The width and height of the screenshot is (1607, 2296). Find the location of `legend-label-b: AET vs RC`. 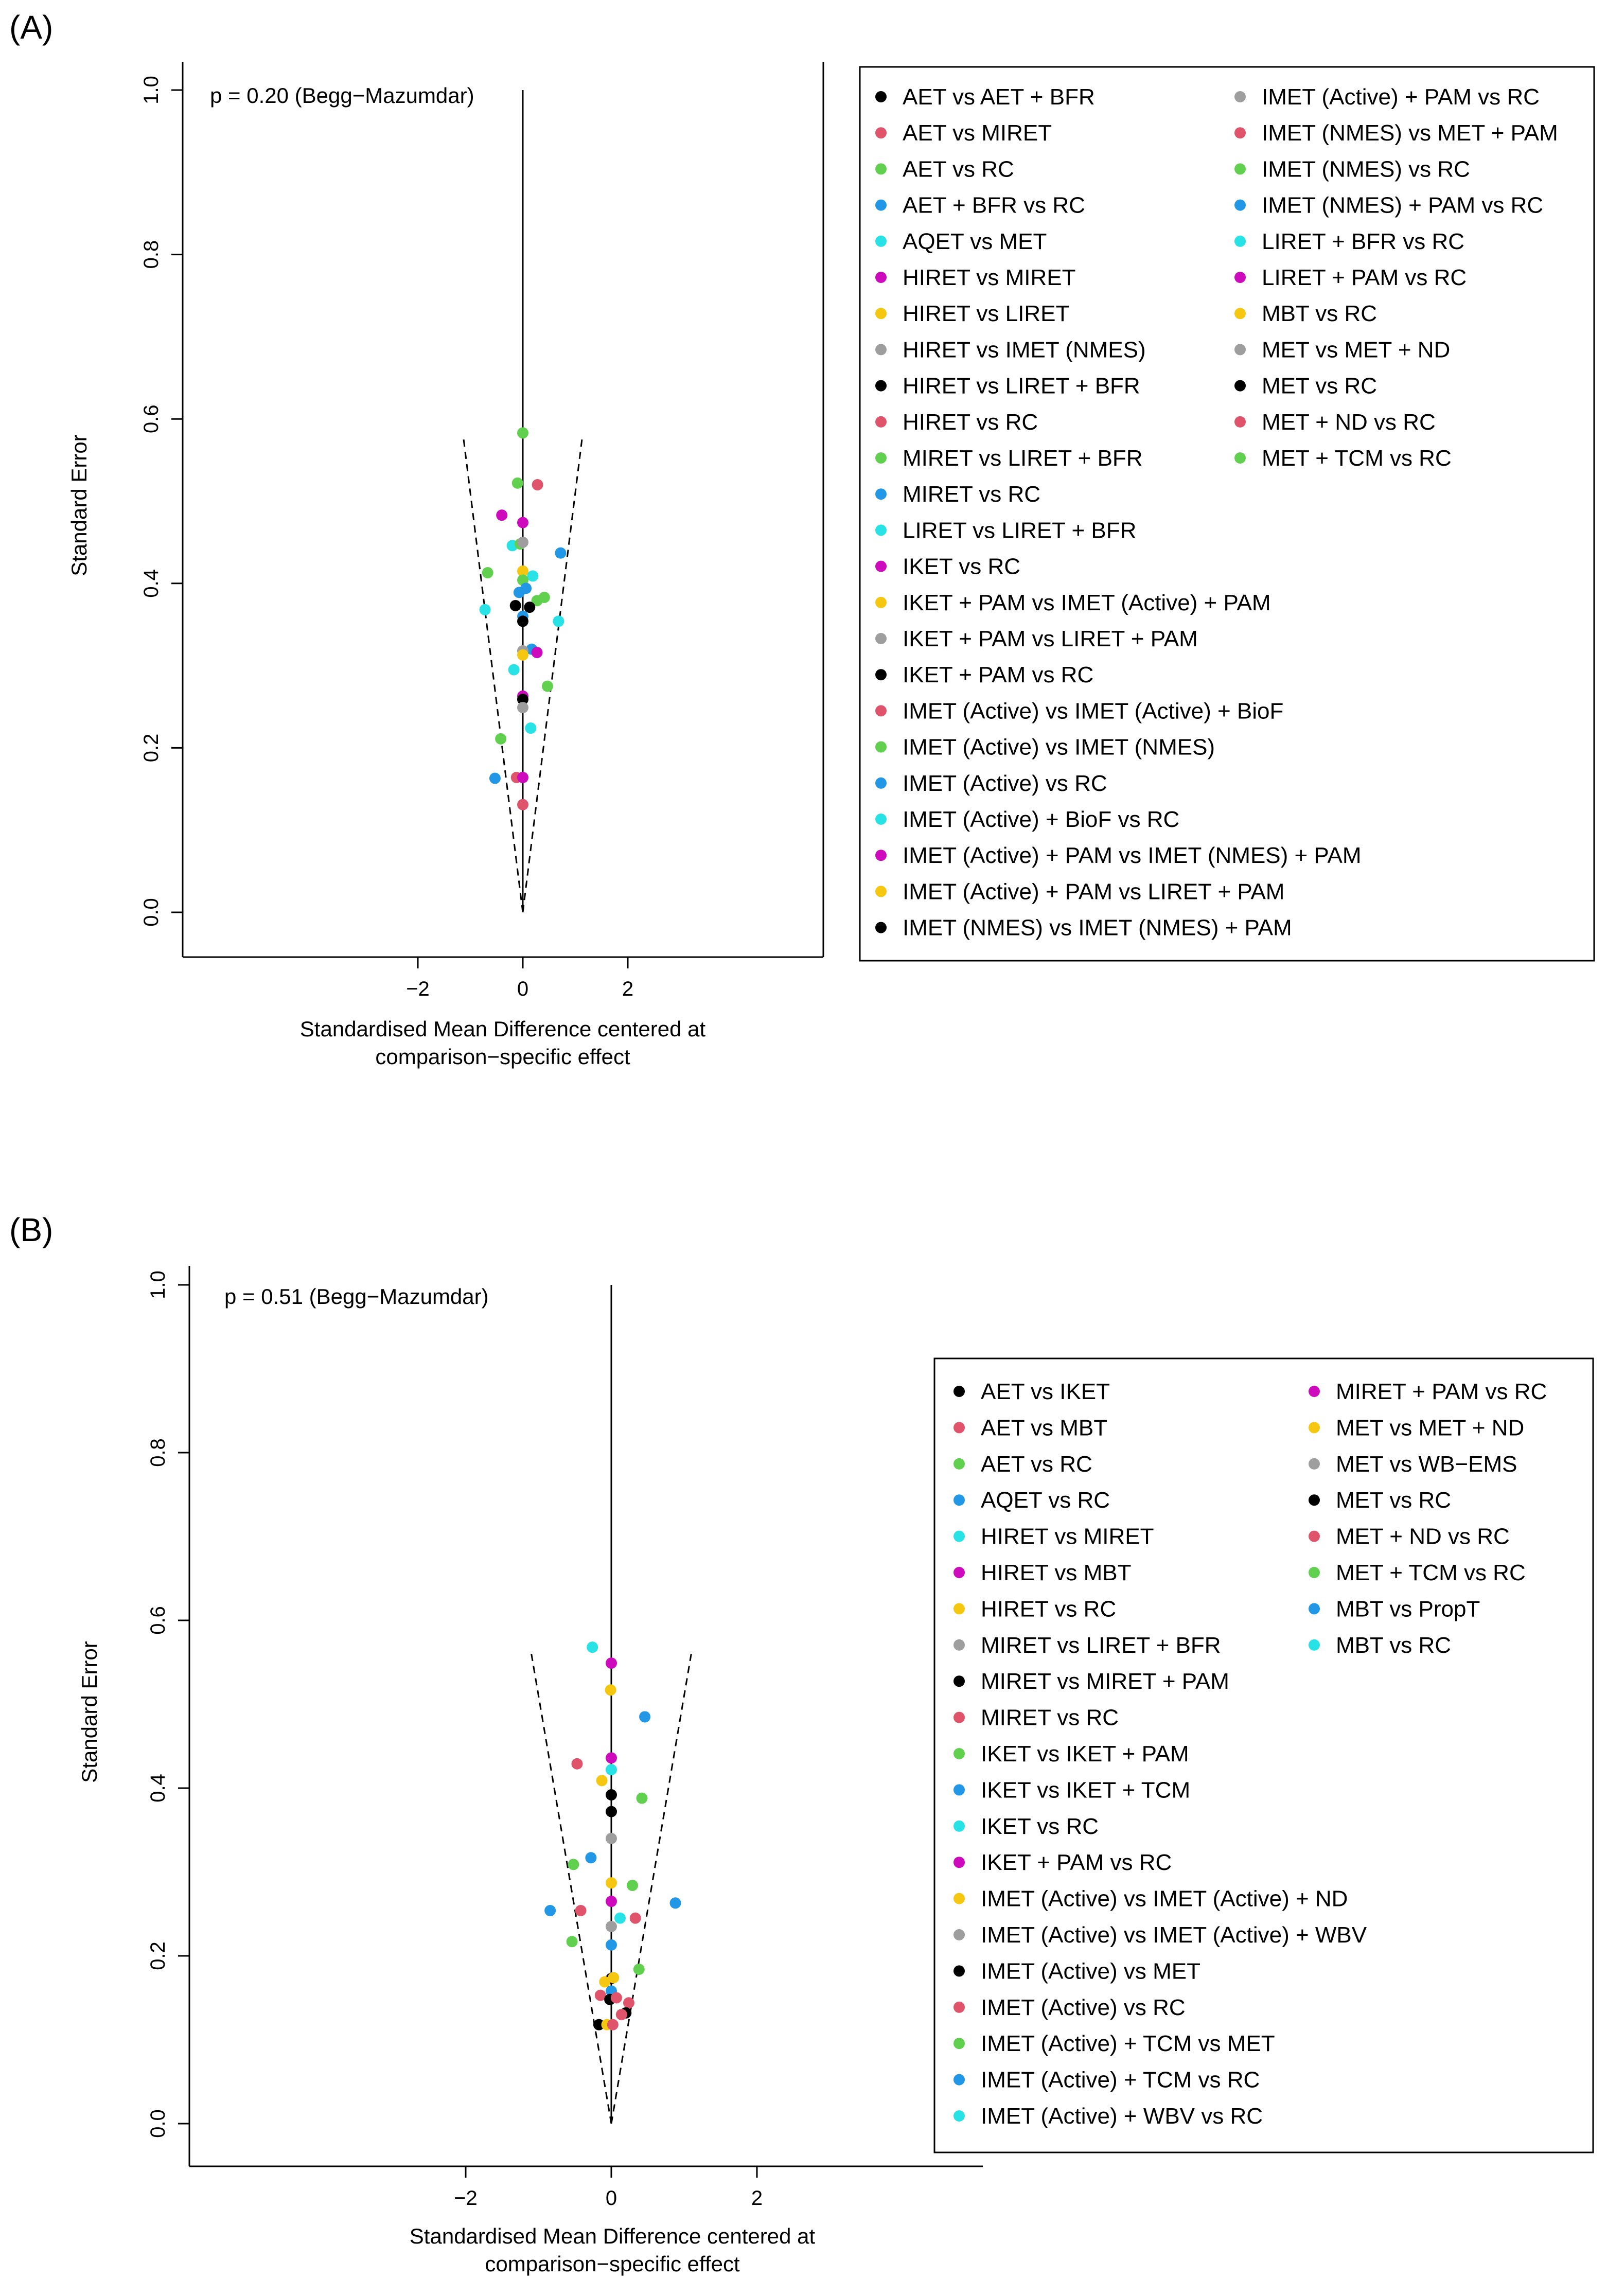

legend-label-b: AET vs RC is located at coordinates (1036, 1464).